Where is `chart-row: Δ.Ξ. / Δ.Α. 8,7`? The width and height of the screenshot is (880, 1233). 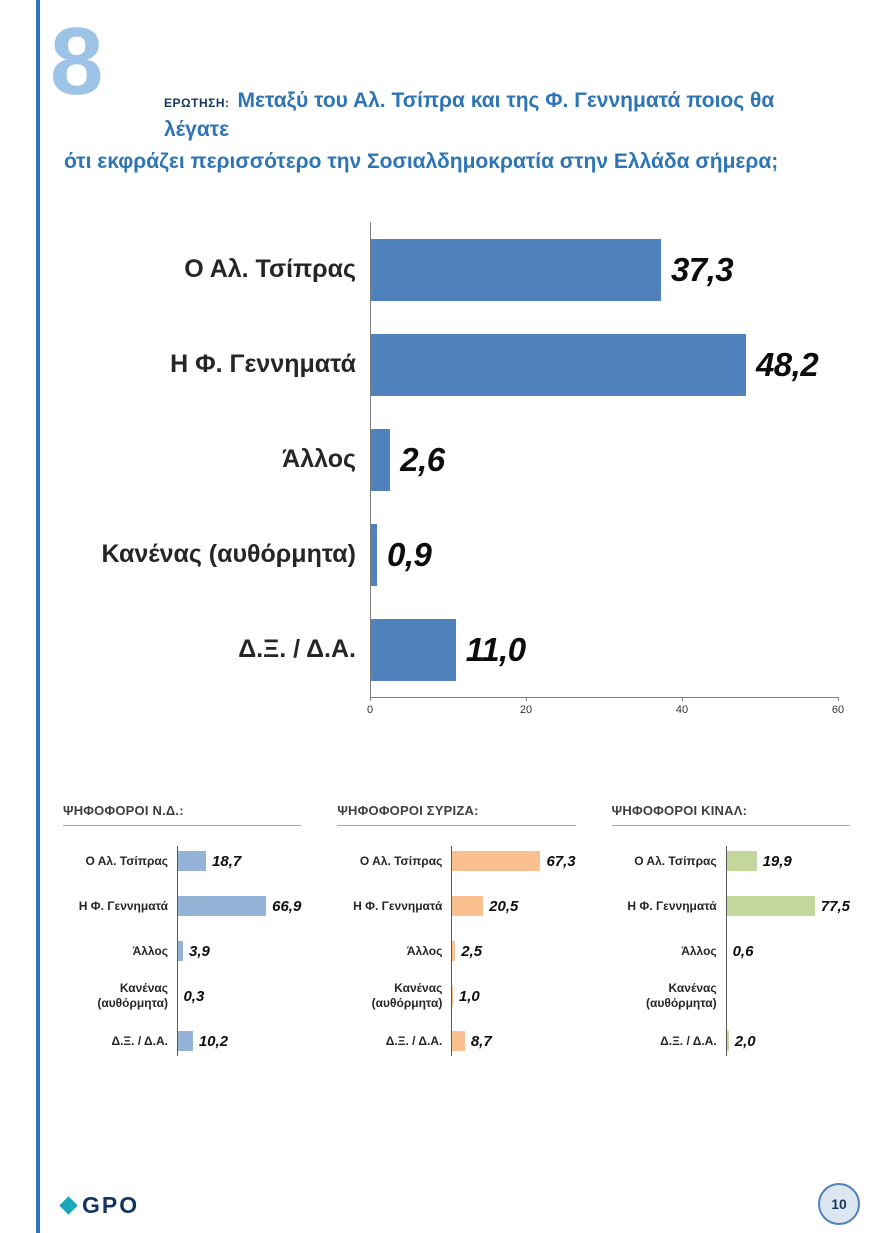
chart-row: Δ.Ξ. / Δ.Α. 8,7 is located at coordinates (456, 1041).